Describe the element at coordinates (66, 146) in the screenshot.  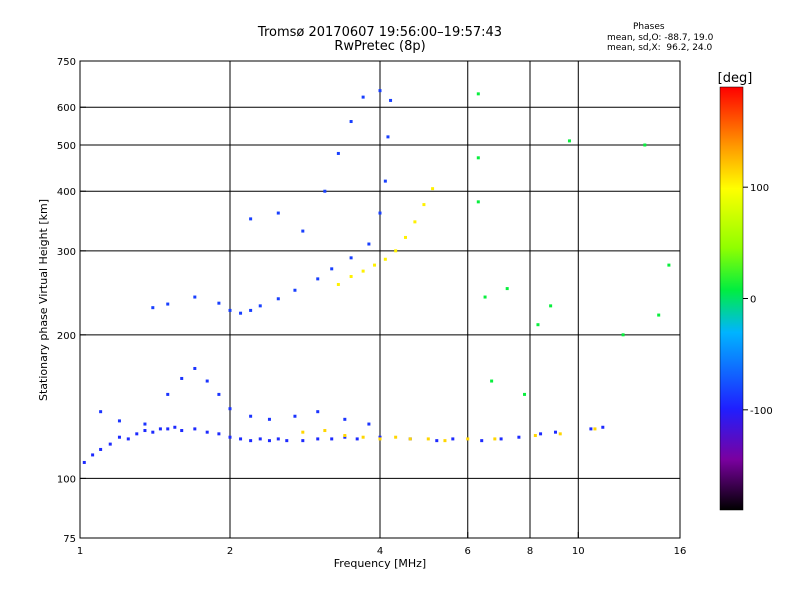
I see `y-tick-label: 500` at that location.